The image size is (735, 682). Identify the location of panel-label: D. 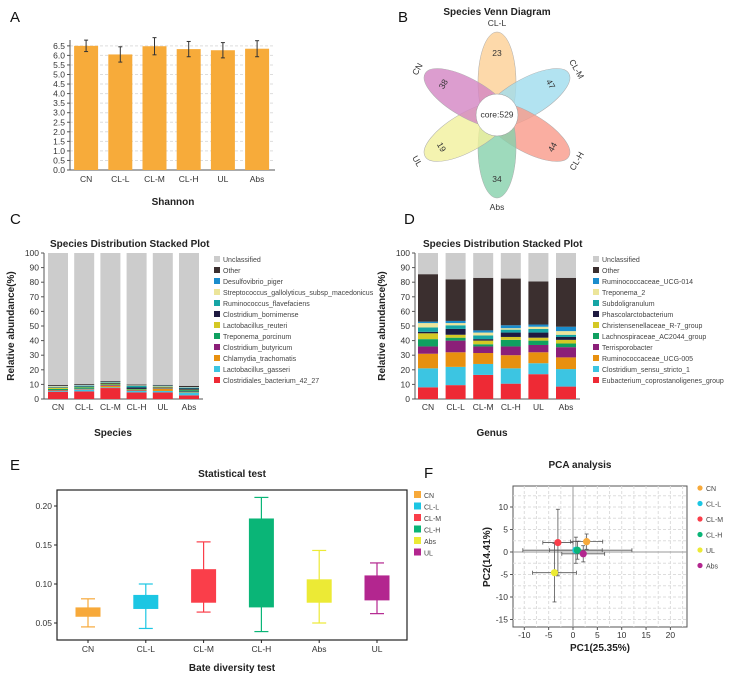
(409, 219).